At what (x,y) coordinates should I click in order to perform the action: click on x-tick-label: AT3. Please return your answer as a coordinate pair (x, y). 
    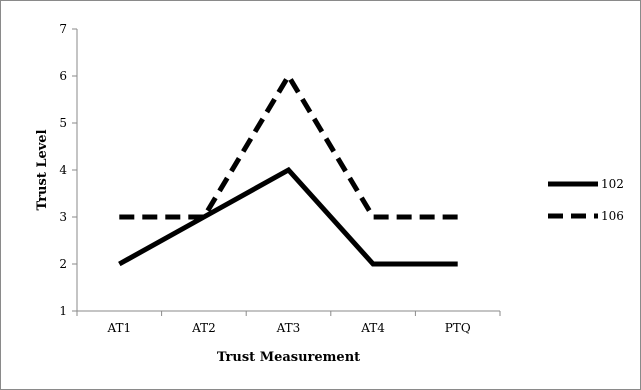
    Looking at the image, I should click on (288, 328).